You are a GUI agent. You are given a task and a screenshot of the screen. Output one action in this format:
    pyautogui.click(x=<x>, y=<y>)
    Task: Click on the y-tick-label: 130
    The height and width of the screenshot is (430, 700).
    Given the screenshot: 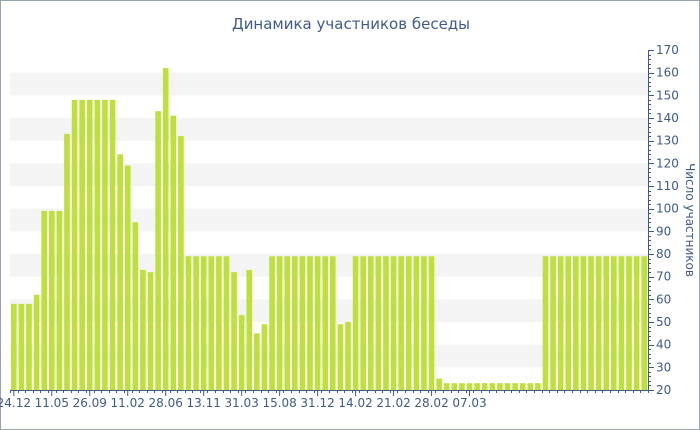 What is the action you would take?
    pyautogui.click(x=667, y=141)
    